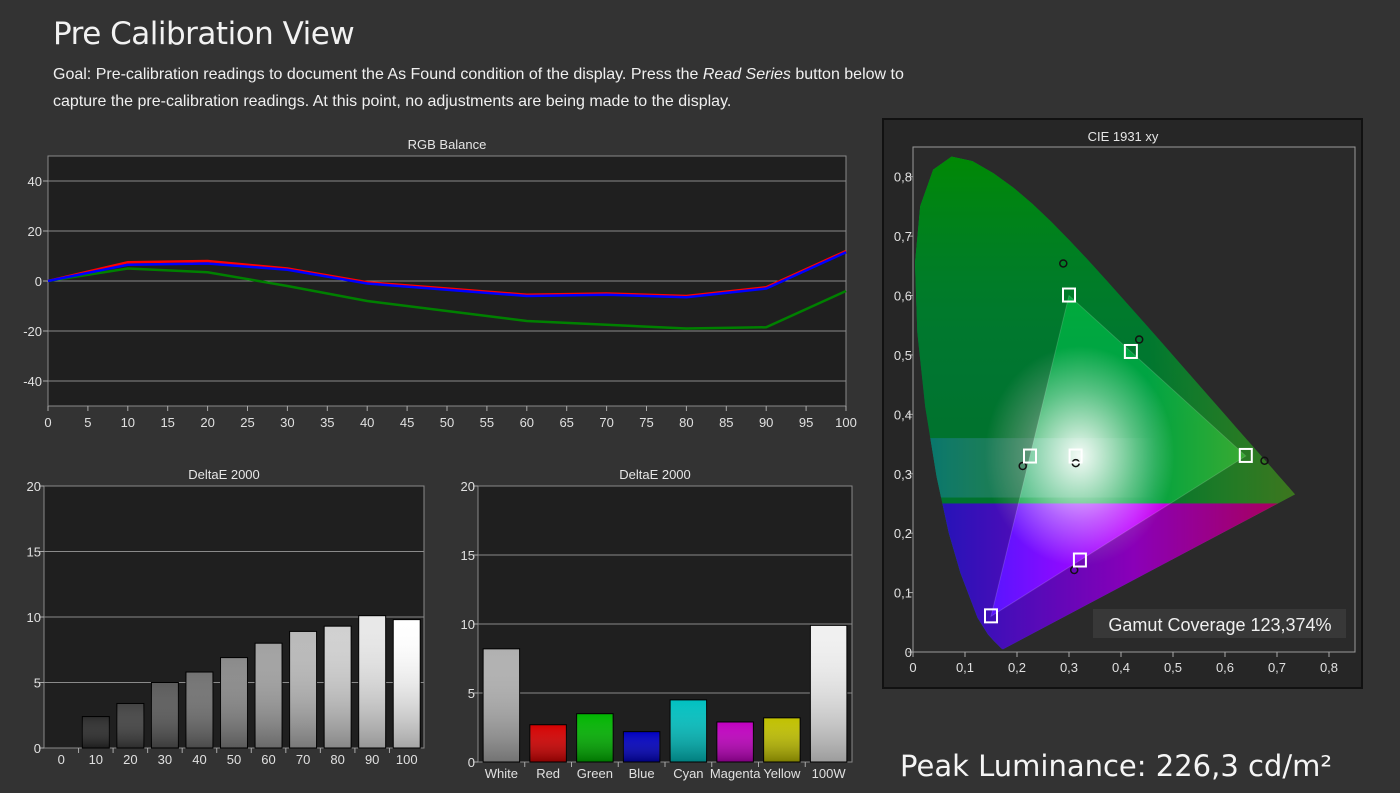 The width and height of the screenshot is (1400, 793). I want to click on de2-xtick-label: Magenta, so click(735, 773).